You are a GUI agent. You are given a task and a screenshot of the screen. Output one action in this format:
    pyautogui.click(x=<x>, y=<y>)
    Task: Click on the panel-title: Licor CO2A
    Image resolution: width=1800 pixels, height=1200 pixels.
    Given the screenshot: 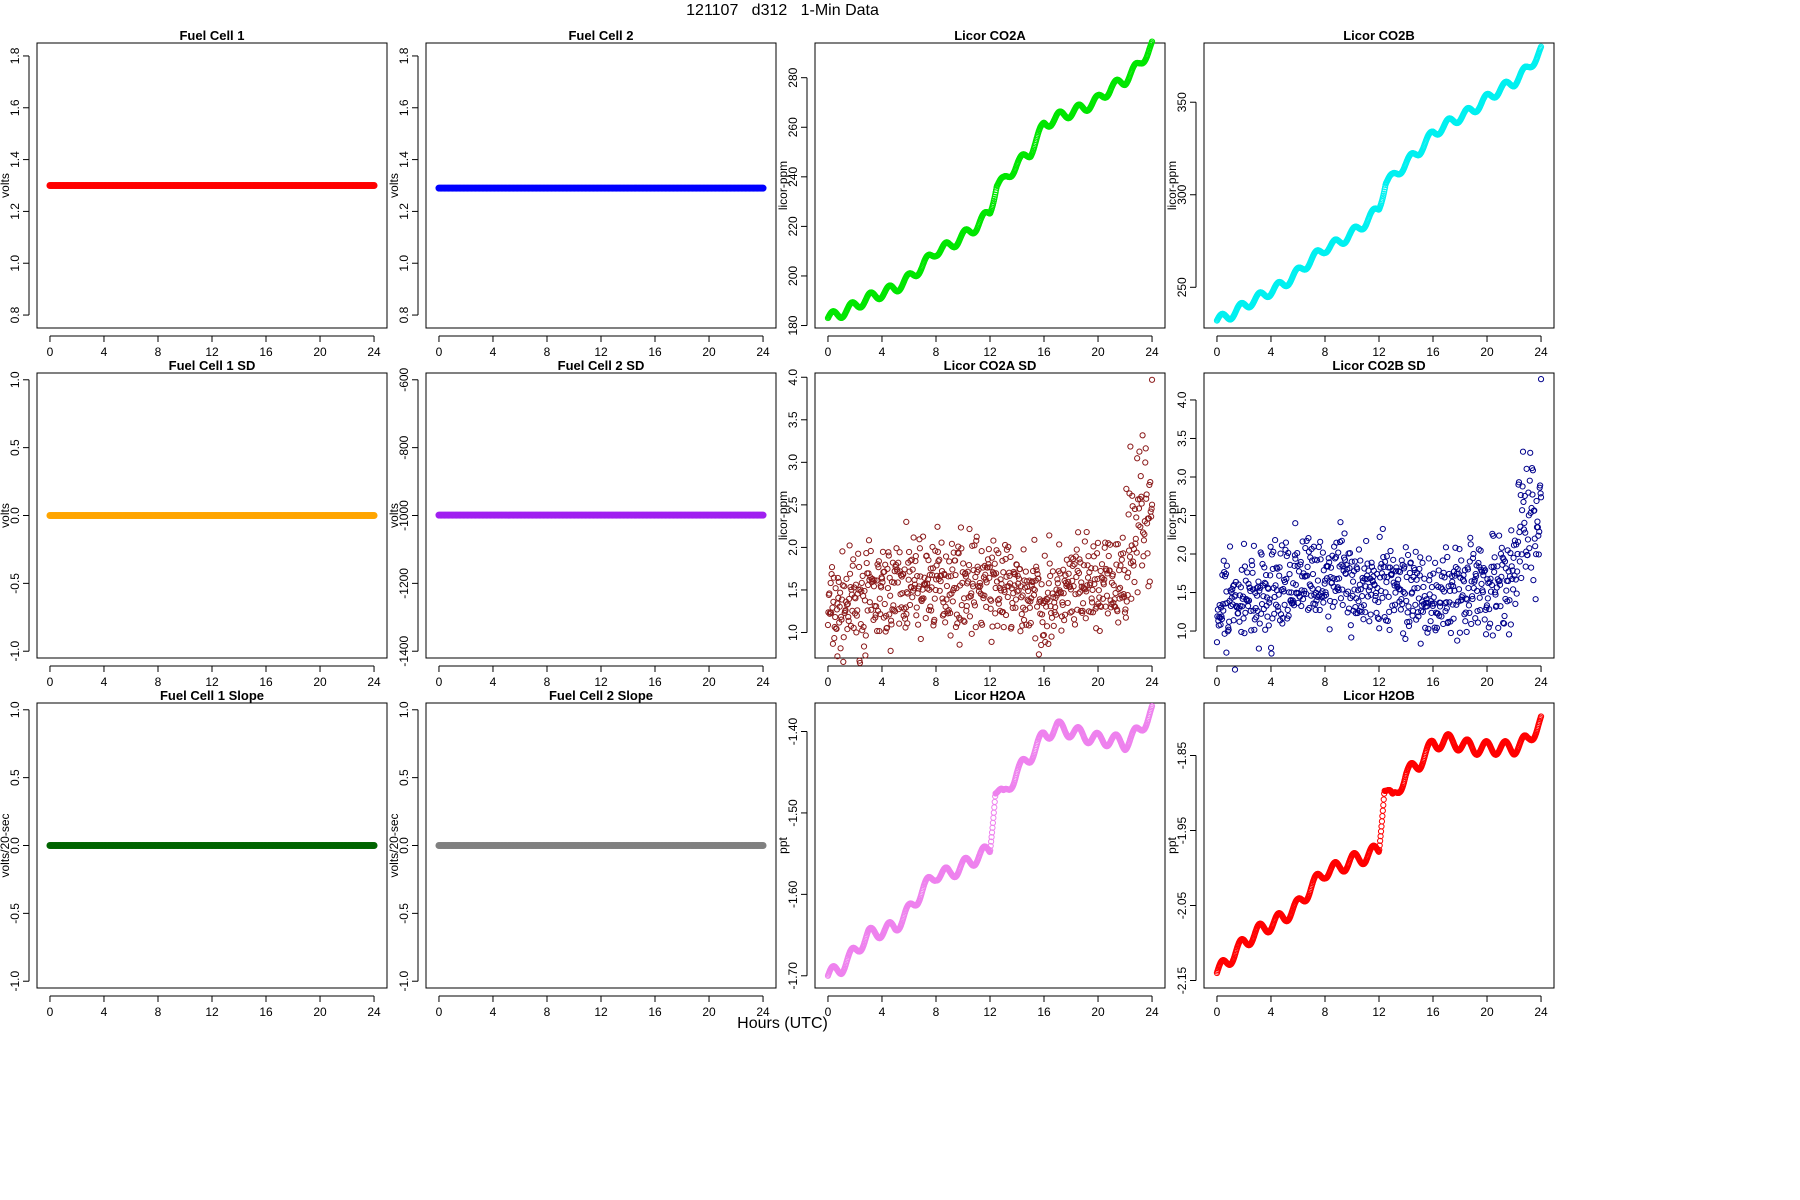 What is the action you would take?
    pyautogui.click(x=990, y=35)
    